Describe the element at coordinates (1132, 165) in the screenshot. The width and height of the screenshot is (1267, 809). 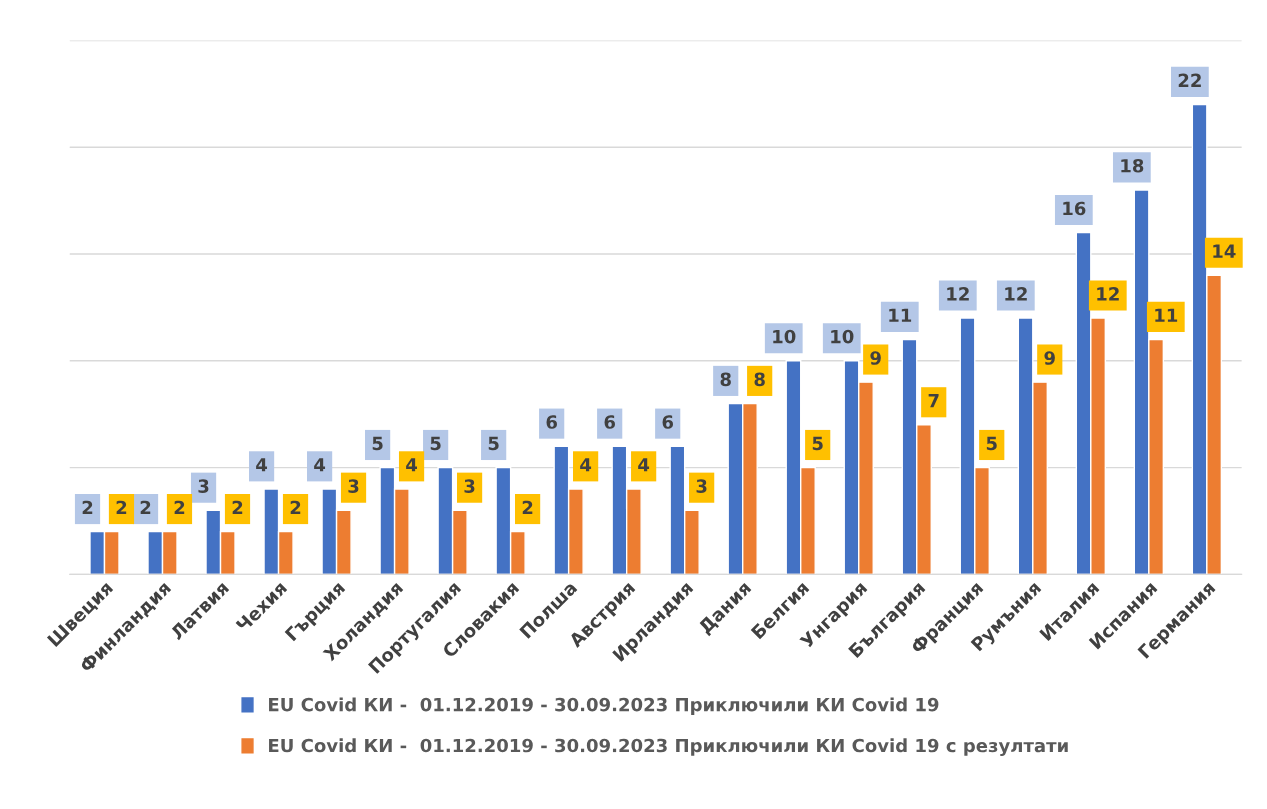
I see `data-label: 18` at that location.